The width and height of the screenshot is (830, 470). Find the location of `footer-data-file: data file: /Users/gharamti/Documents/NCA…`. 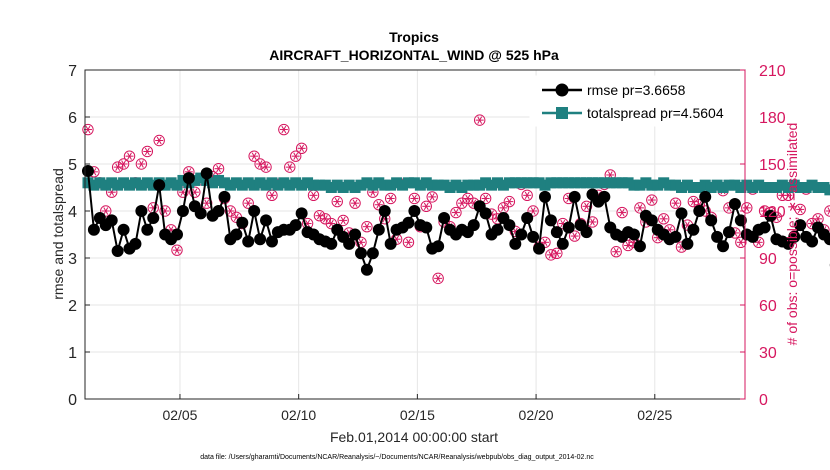

footer-data-file: data file: /Users/gharamti/Documents/NCA… is located at coordinates (397, 457).